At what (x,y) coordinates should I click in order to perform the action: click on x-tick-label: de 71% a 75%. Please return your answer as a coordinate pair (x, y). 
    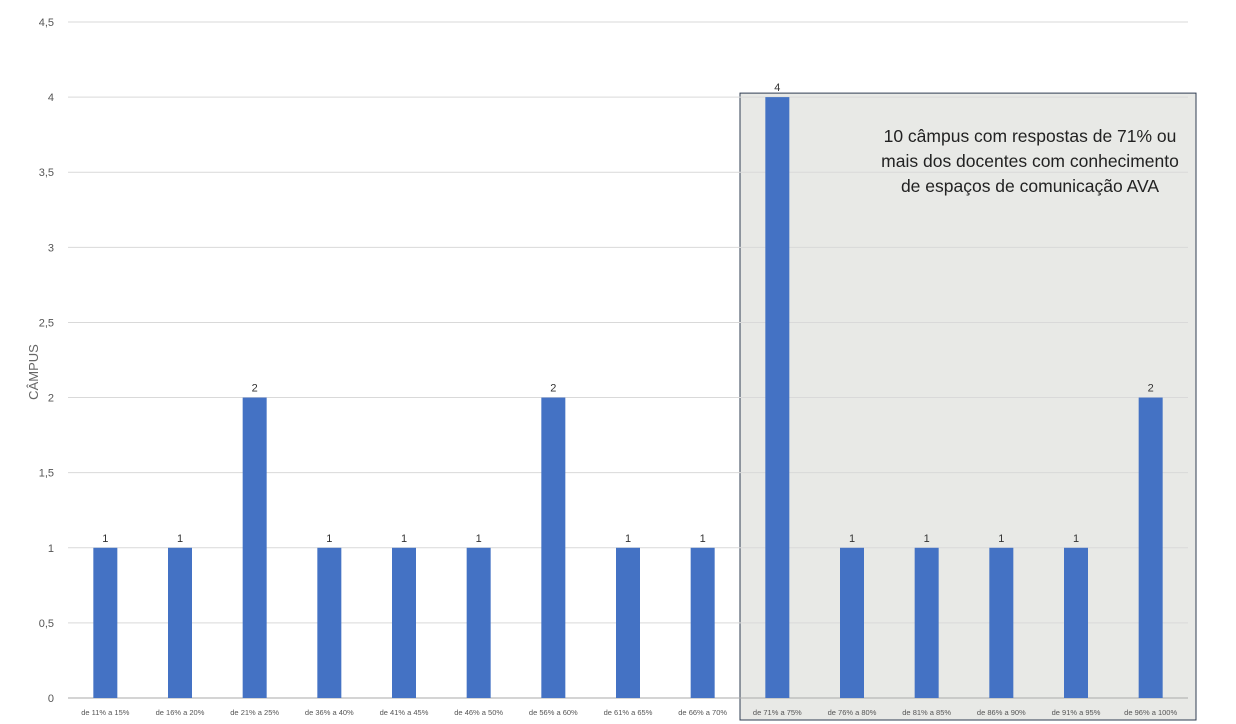
    Looking at the image, I should click on (777, 712).